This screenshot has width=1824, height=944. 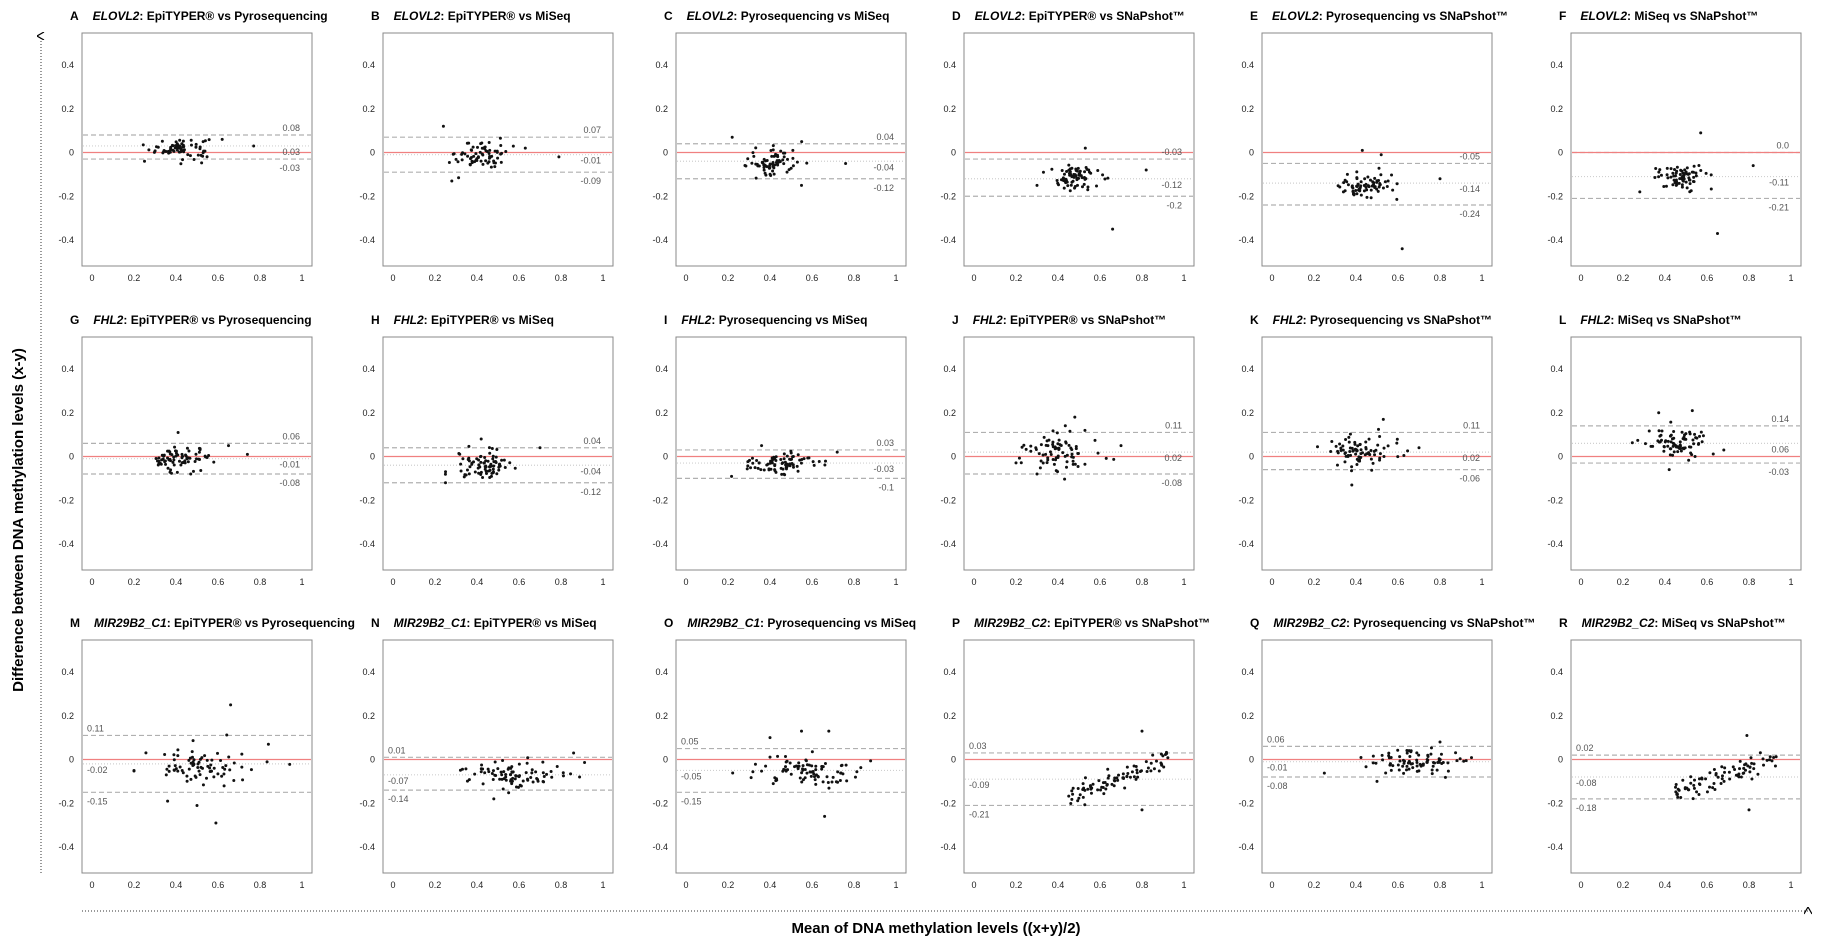 I want to click on method-1: EpiTYPER®, so click(x=482, y=16).